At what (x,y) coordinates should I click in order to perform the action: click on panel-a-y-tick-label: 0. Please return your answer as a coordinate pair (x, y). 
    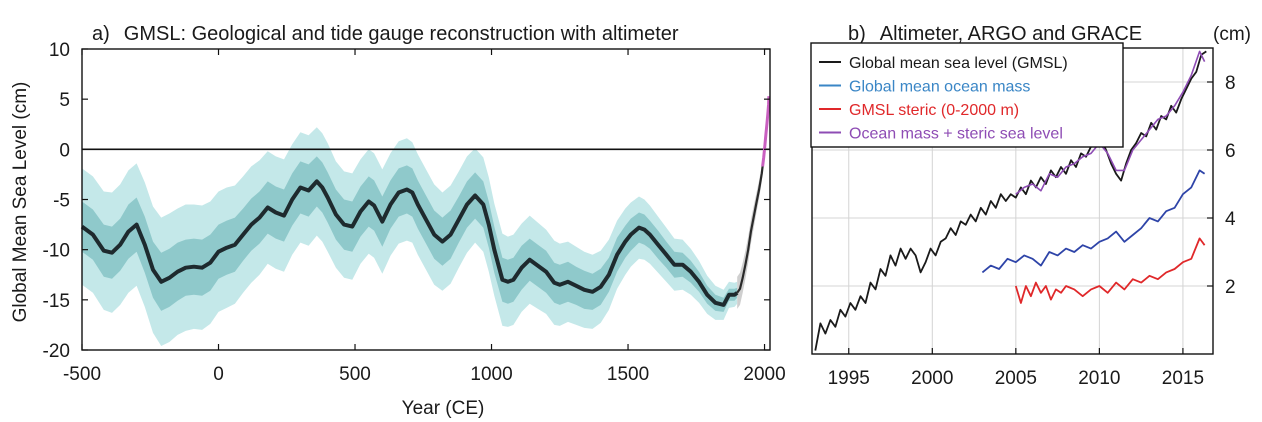
    Looking at the image, I should click on (64, 150).